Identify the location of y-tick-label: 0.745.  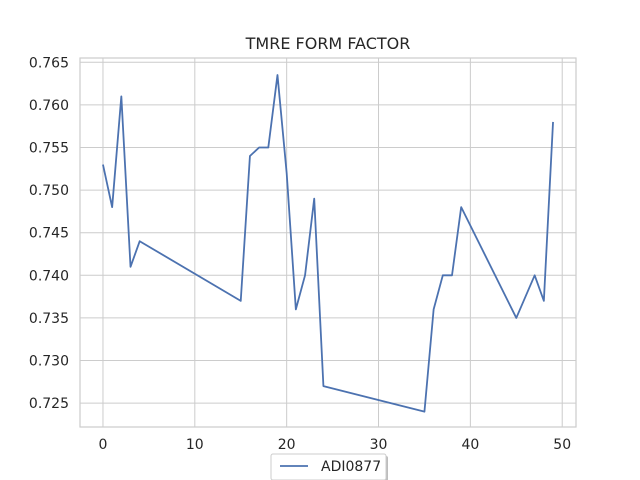
(49, 234).